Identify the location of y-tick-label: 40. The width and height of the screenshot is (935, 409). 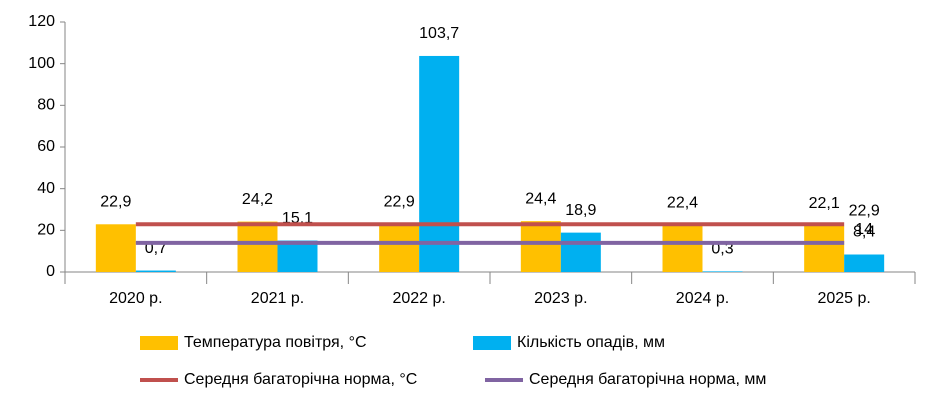
(46, 188).